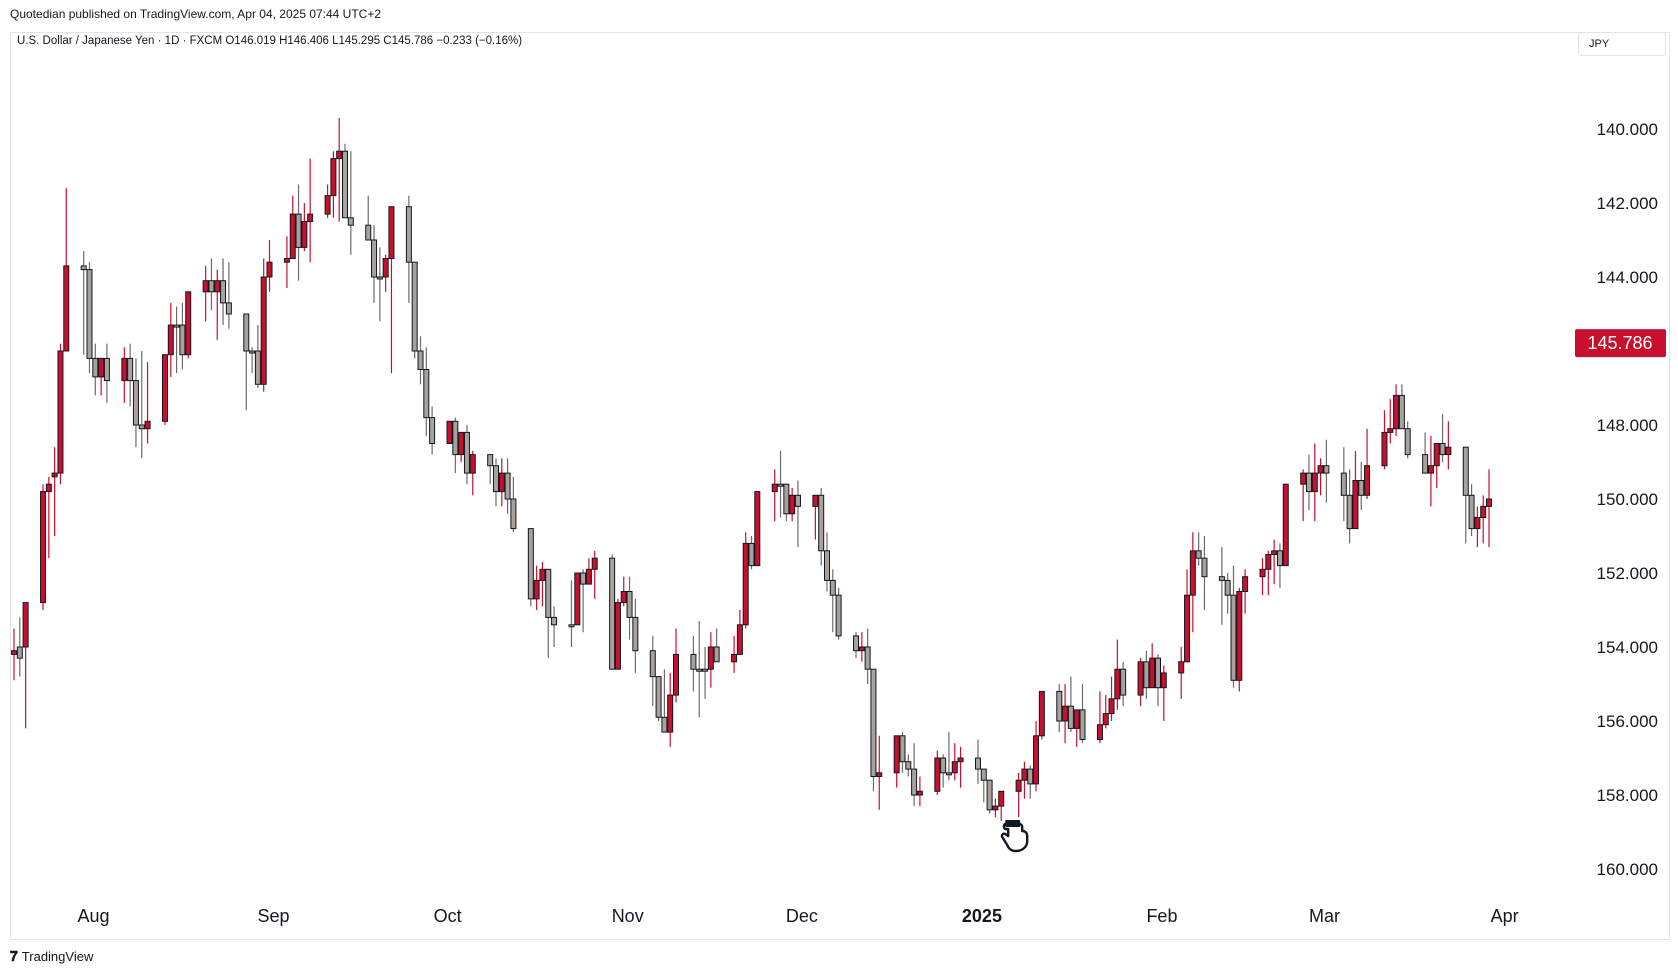 Image resolution: width=1678 pixels, height=974 pixels. Describe the element at coordinates (51, 956) in the screenshot. I see `footer-brand: 𝟕 TradingView` at that location.